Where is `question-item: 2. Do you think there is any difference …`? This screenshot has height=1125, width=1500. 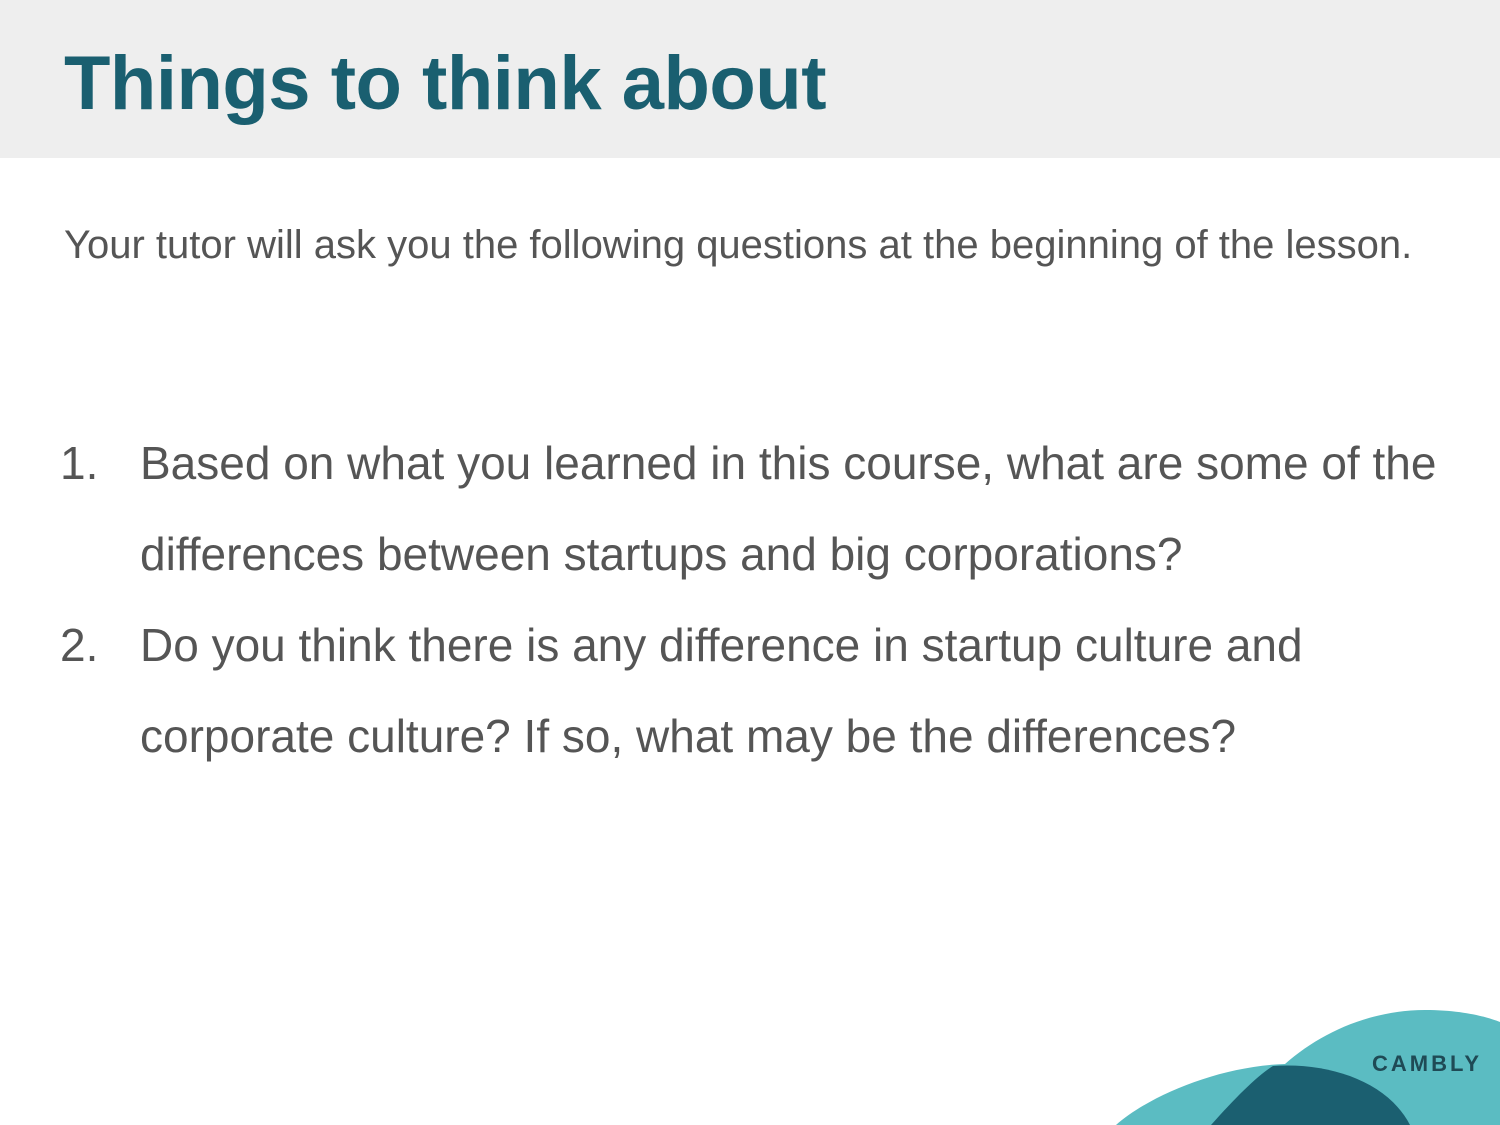 question-item: 2. Do you think there is any difference … is located at coordinates (750, 691).